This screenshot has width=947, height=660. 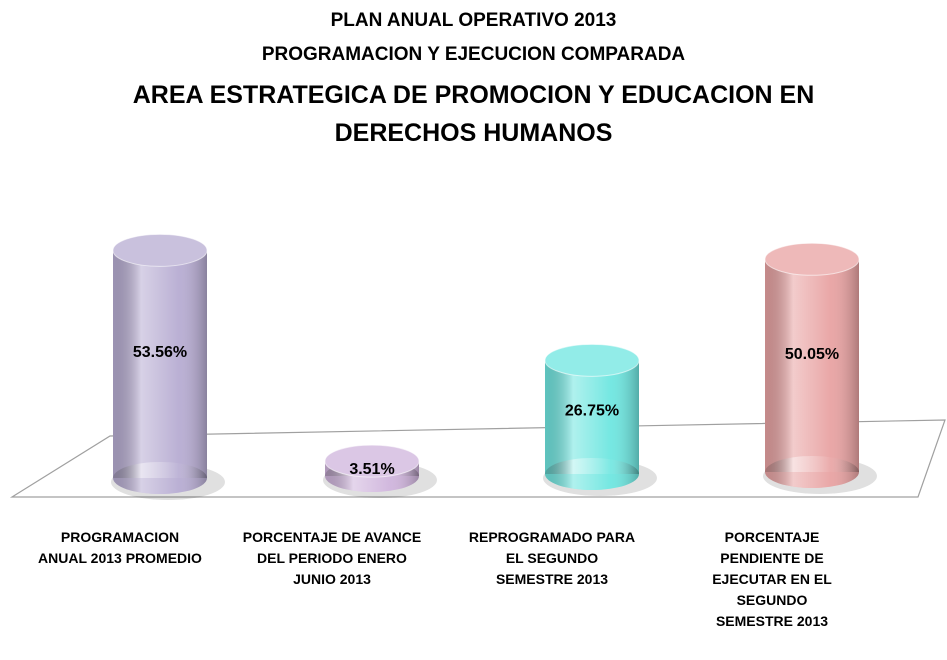 What do you see at coordinates (160, 352) in the screenshot?
I see `value-label: 53.56%` at bounding box center [160, 352].